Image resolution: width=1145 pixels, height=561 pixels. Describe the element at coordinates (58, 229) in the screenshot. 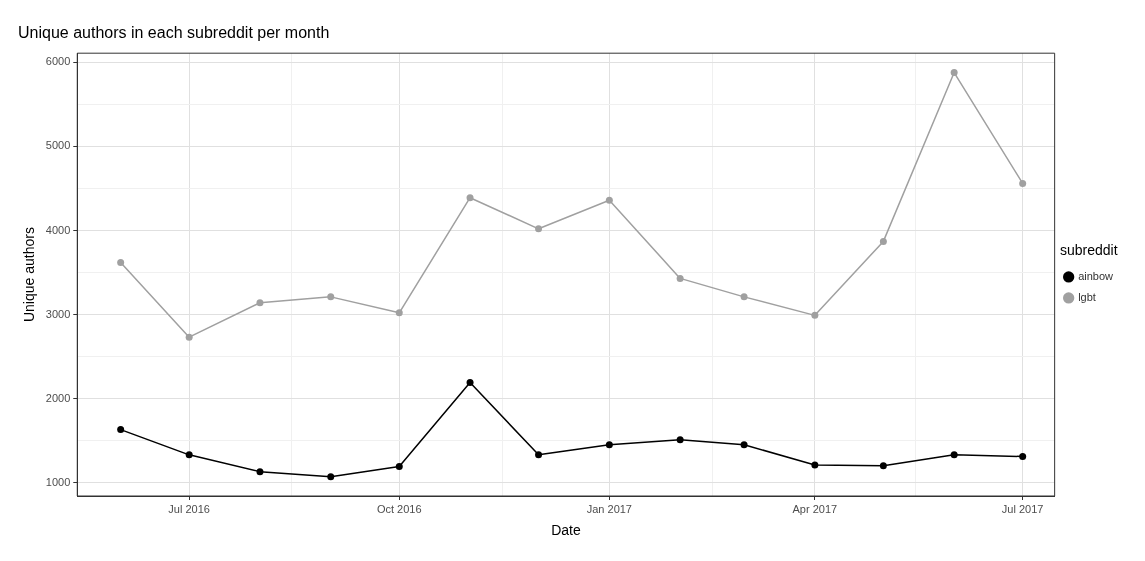

I see `y-tick-label: 4000` at that location.